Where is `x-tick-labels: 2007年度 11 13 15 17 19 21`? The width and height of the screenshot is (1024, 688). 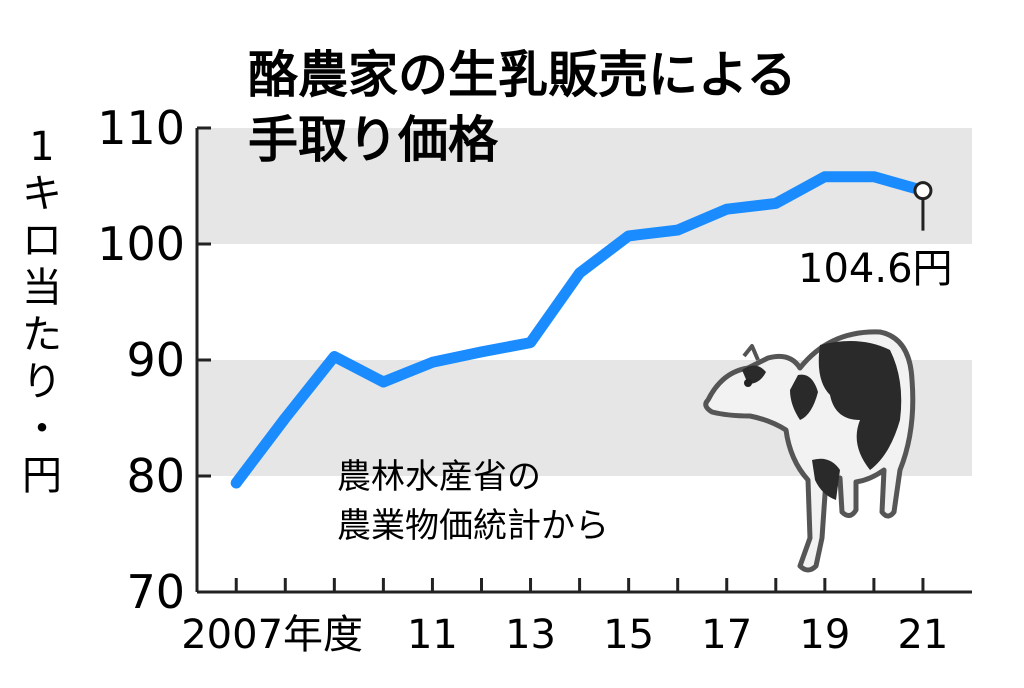 x-tick-labels: 2007年度 11 13 15 17 19 21 is located at coordinates (564, 635).